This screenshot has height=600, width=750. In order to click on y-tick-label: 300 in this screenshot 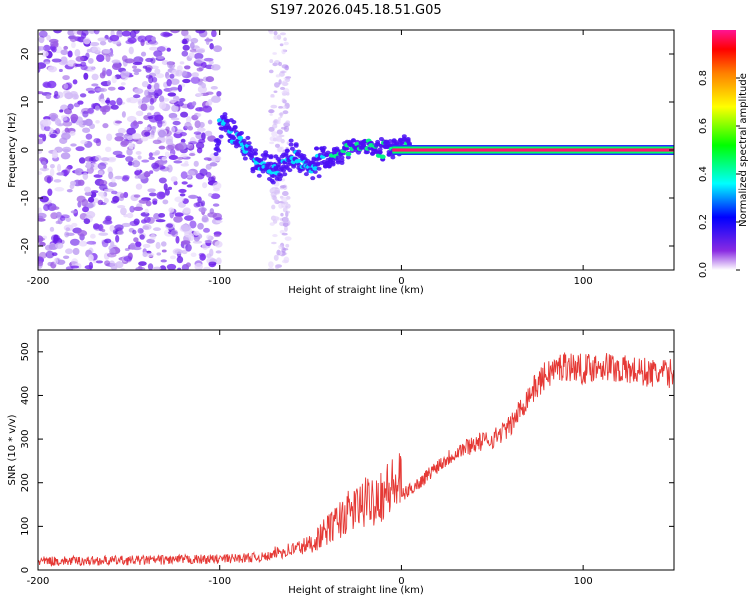, I will do `click(25, 439)`.